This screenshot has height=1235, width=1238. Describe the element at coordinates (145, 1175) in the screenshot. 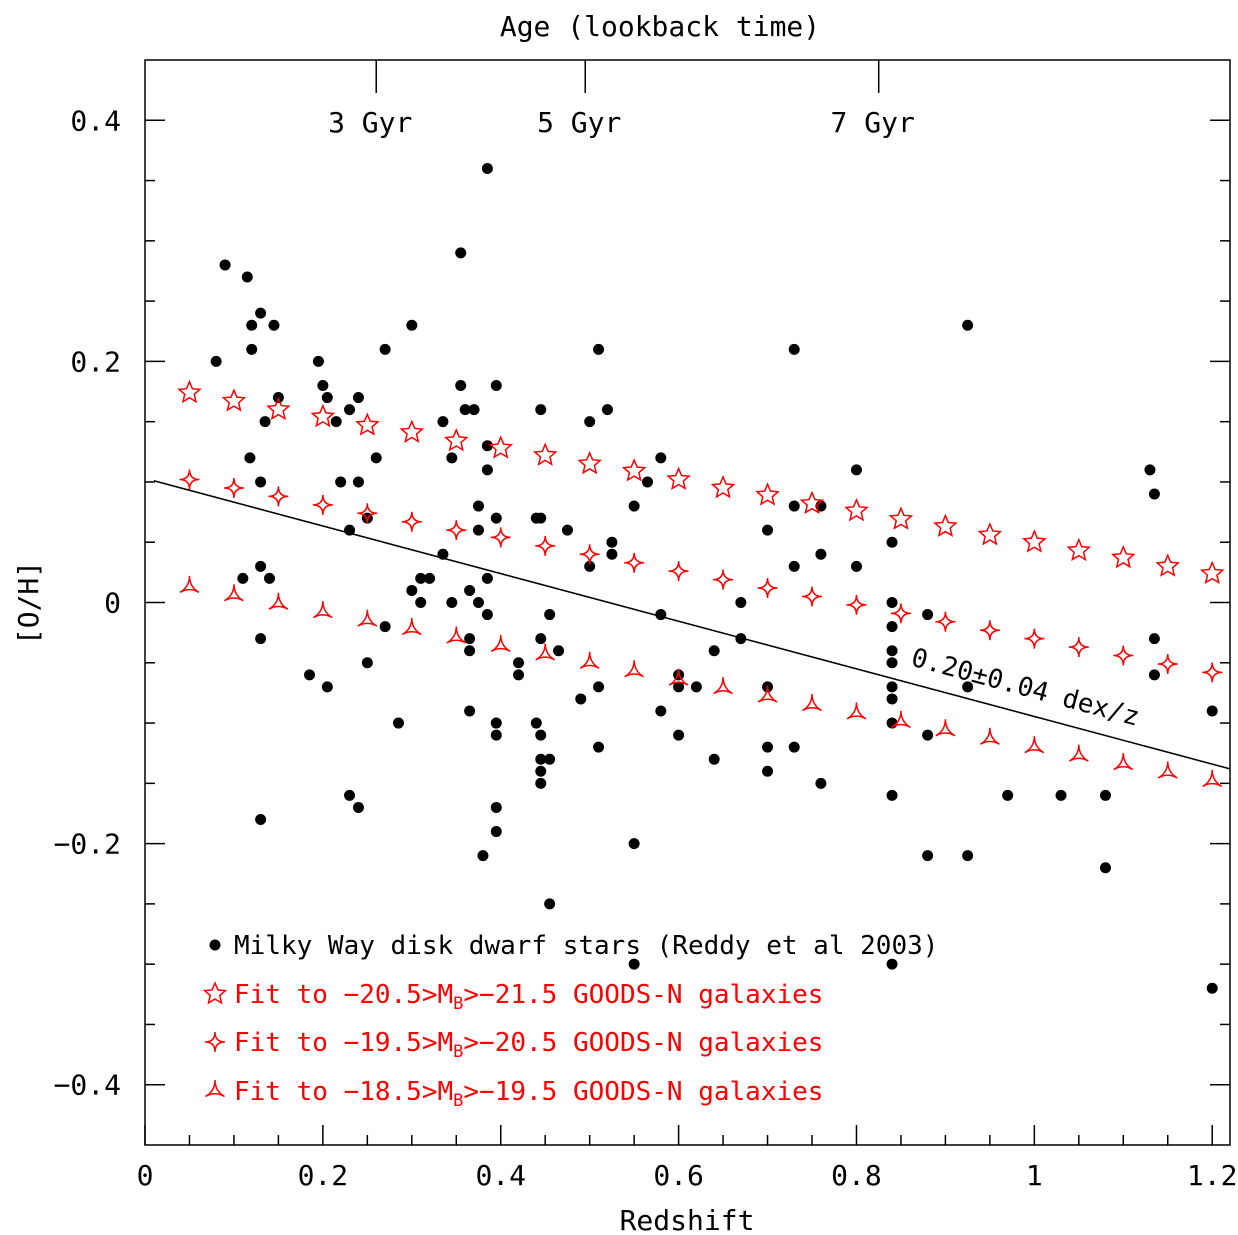

I see `x-tick-label: 0` at that location.